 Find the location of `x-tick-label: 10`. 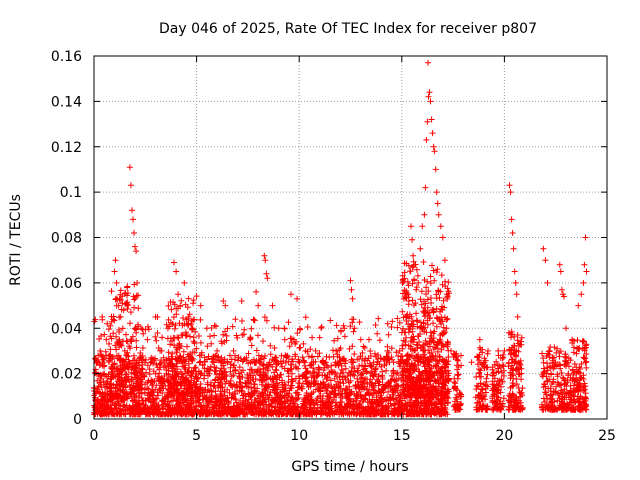

x-tick-label: 10 is located at coordinates (299, 436).